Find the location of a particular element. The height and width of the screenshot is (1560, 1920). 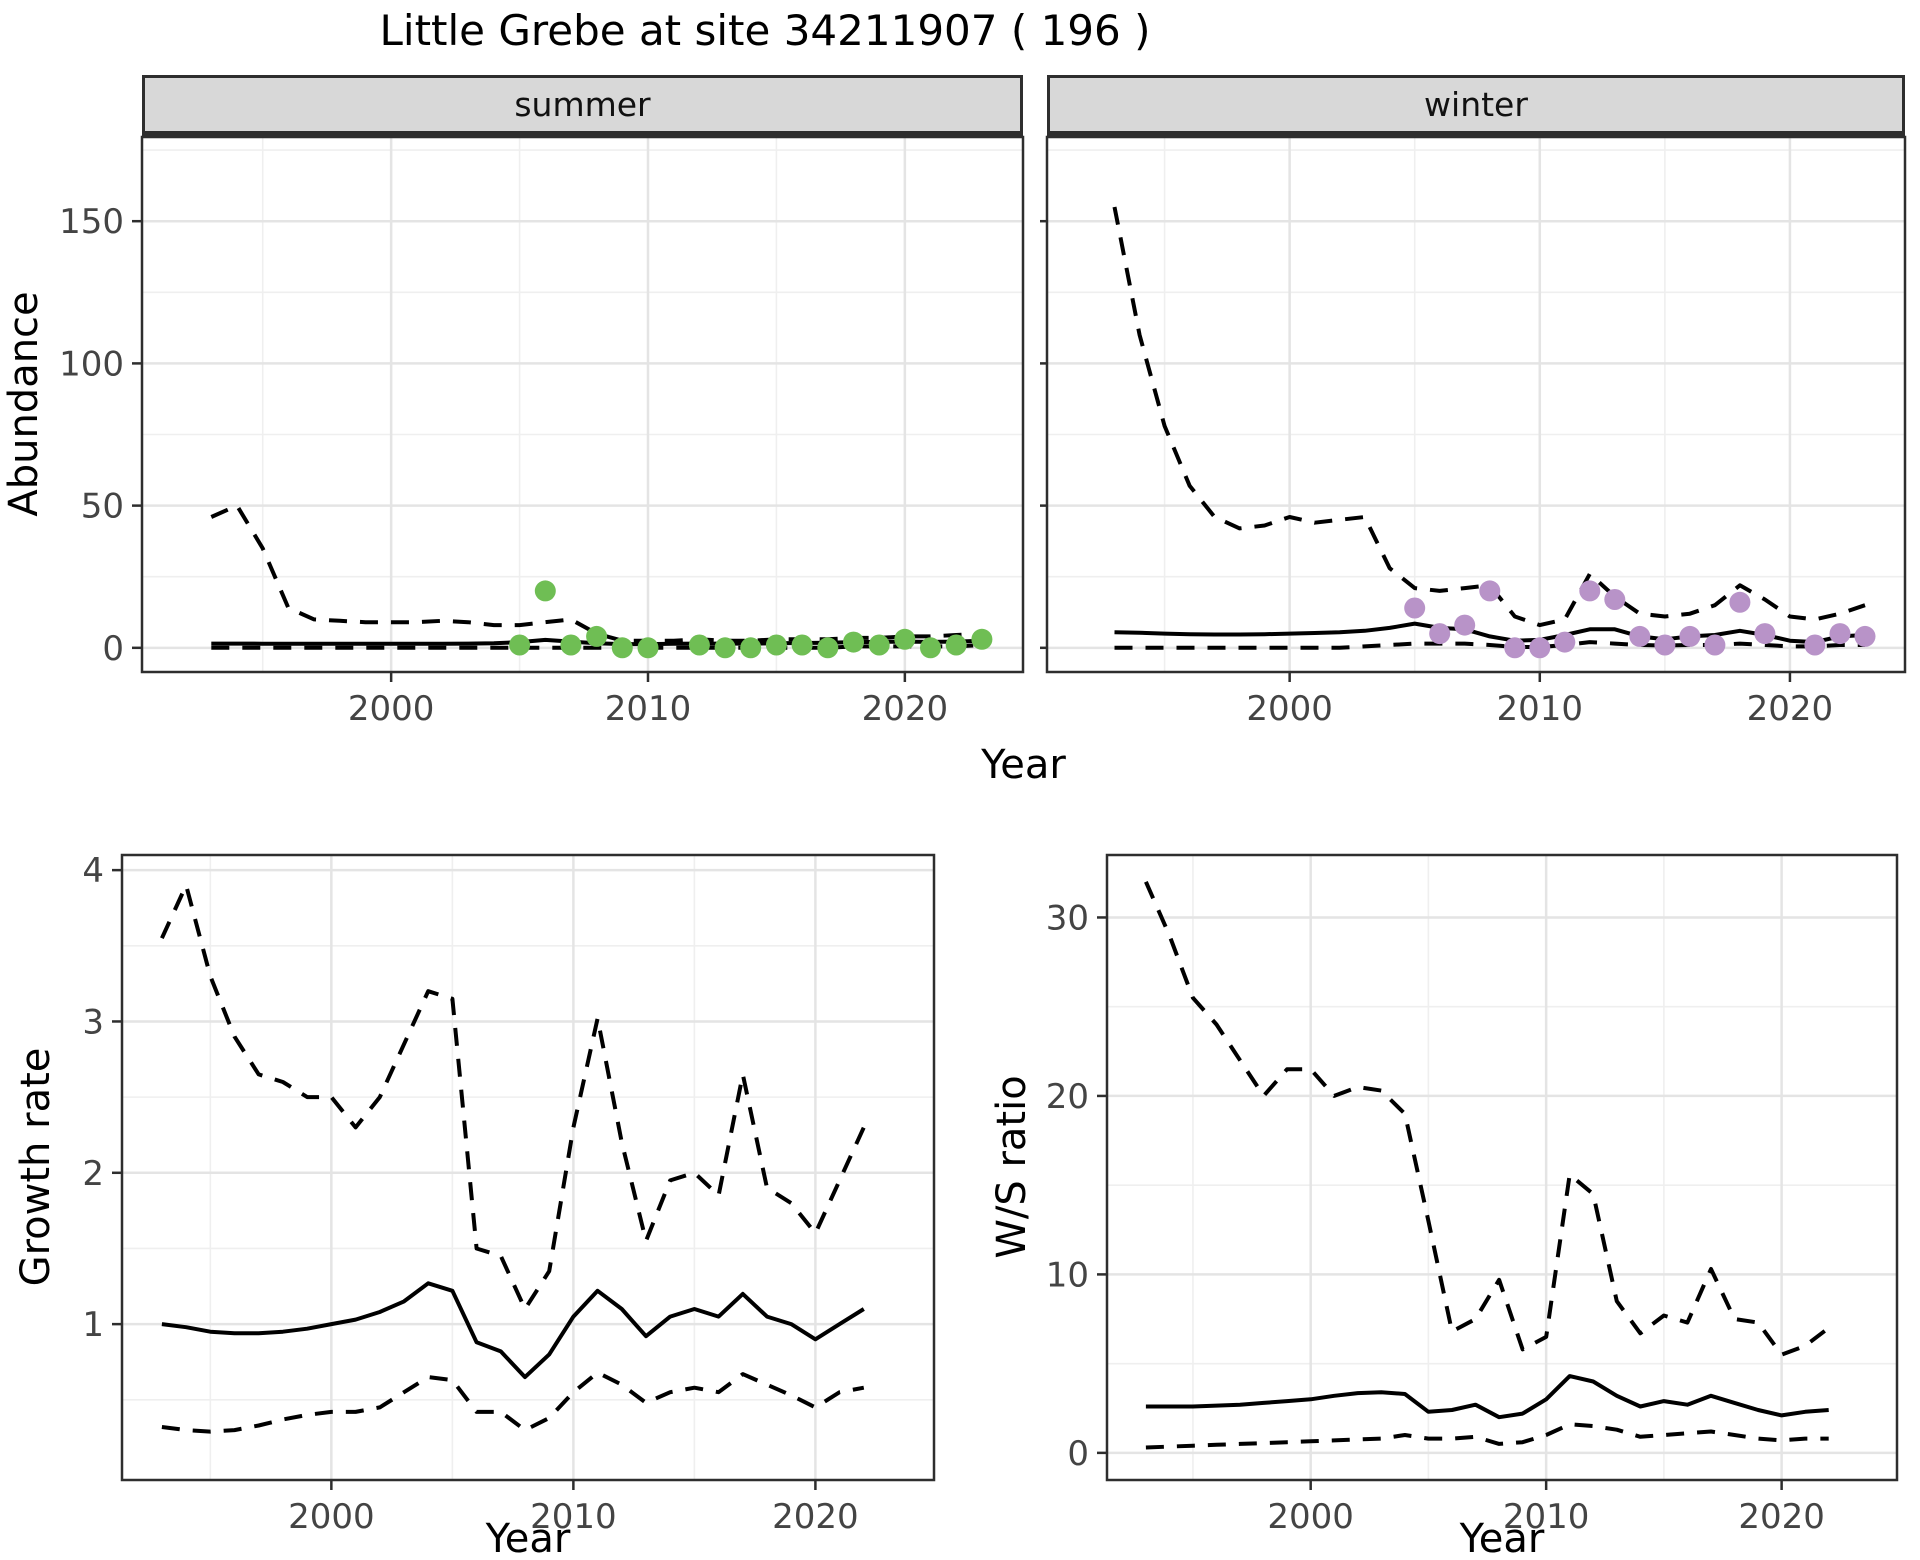

abundance-axis-title: Abundance is located at coordinates (24, 404).